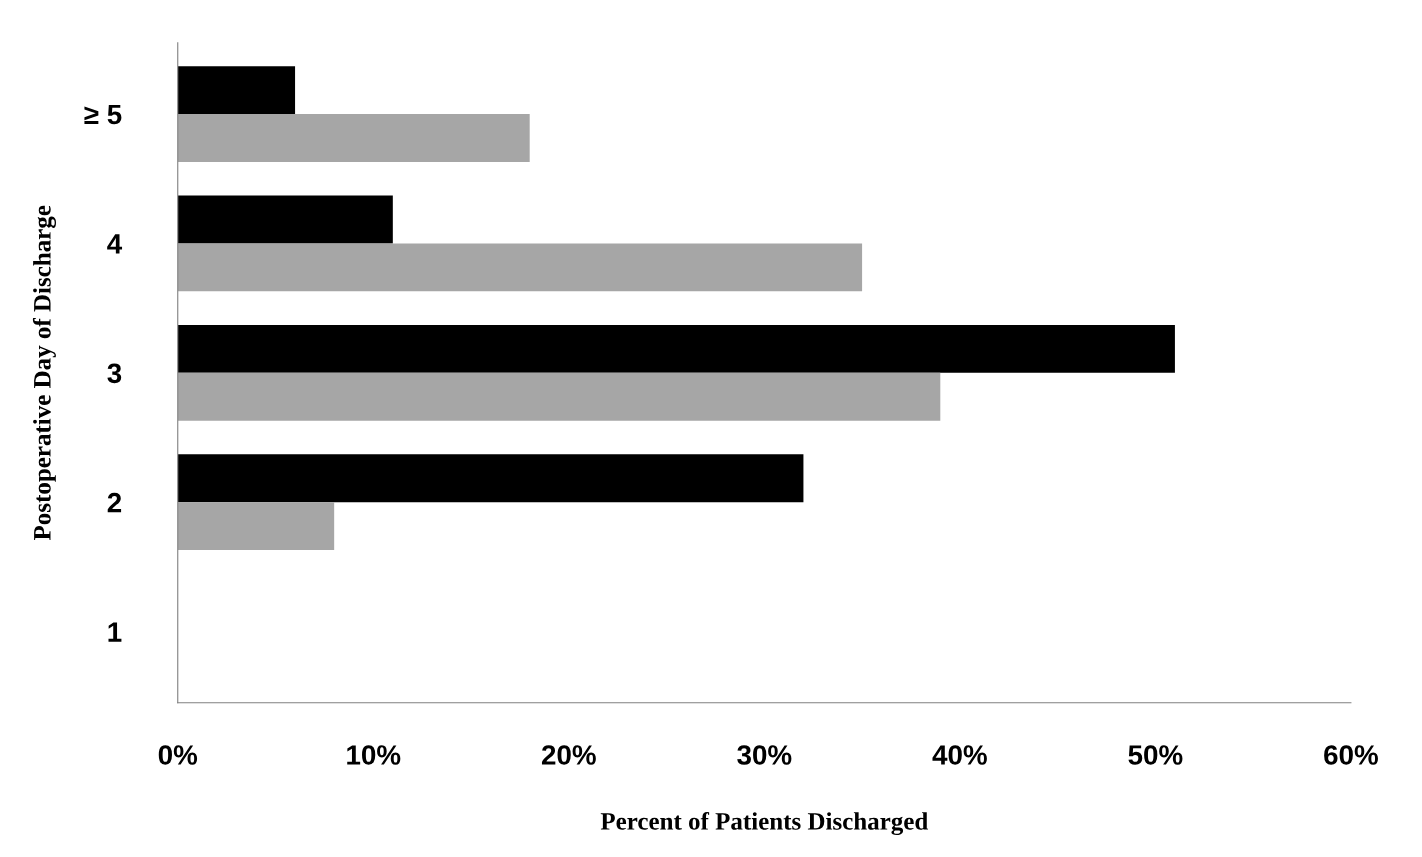  What do you see at coordinates (178, 755) in the screenshot?
I see `x-tick-label: 0%` at bounding box center [178, 755].